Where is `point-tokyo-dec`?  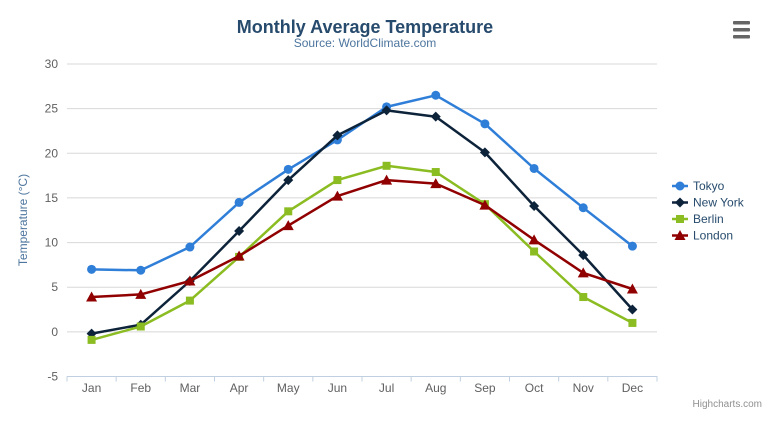
point-tokyo-dec is located at coordinates (632, 246).